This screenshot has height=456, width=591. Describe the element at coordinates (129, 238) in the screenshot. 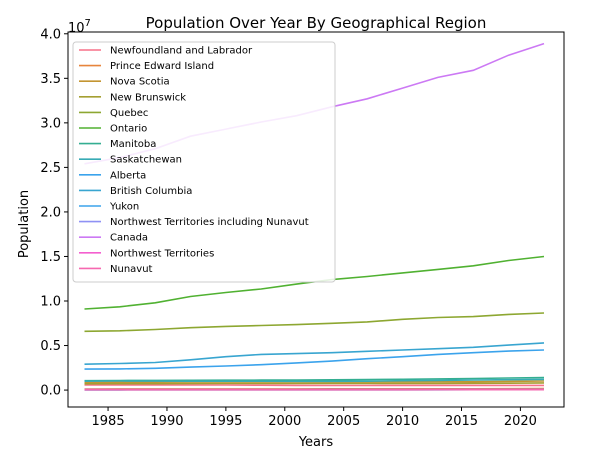

I see `legend-entry: Canada` at that location.